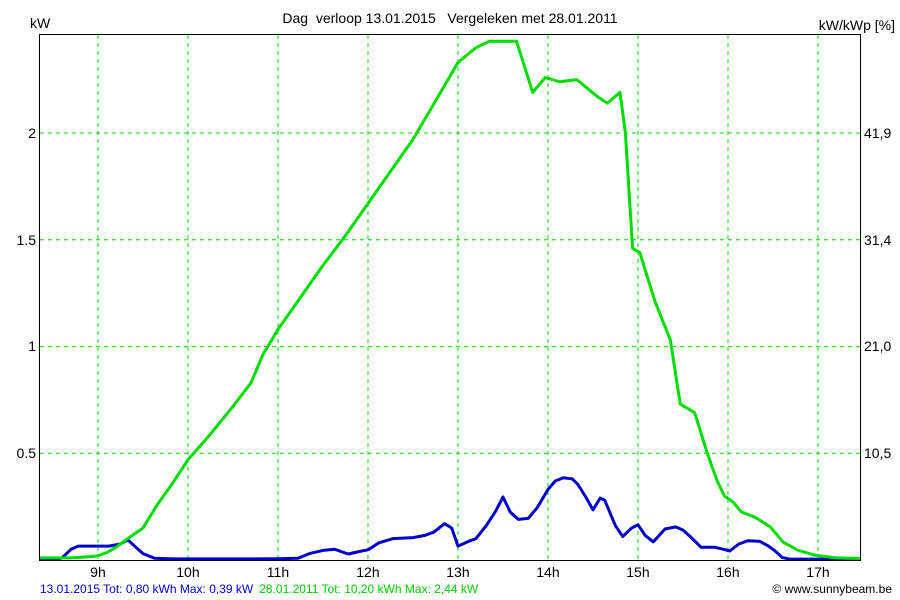 The image size is (900, 600). Describe the element at coordinates (638, 572) in the screenshot. I see `x-axis-tick-label: 15h` at that location.